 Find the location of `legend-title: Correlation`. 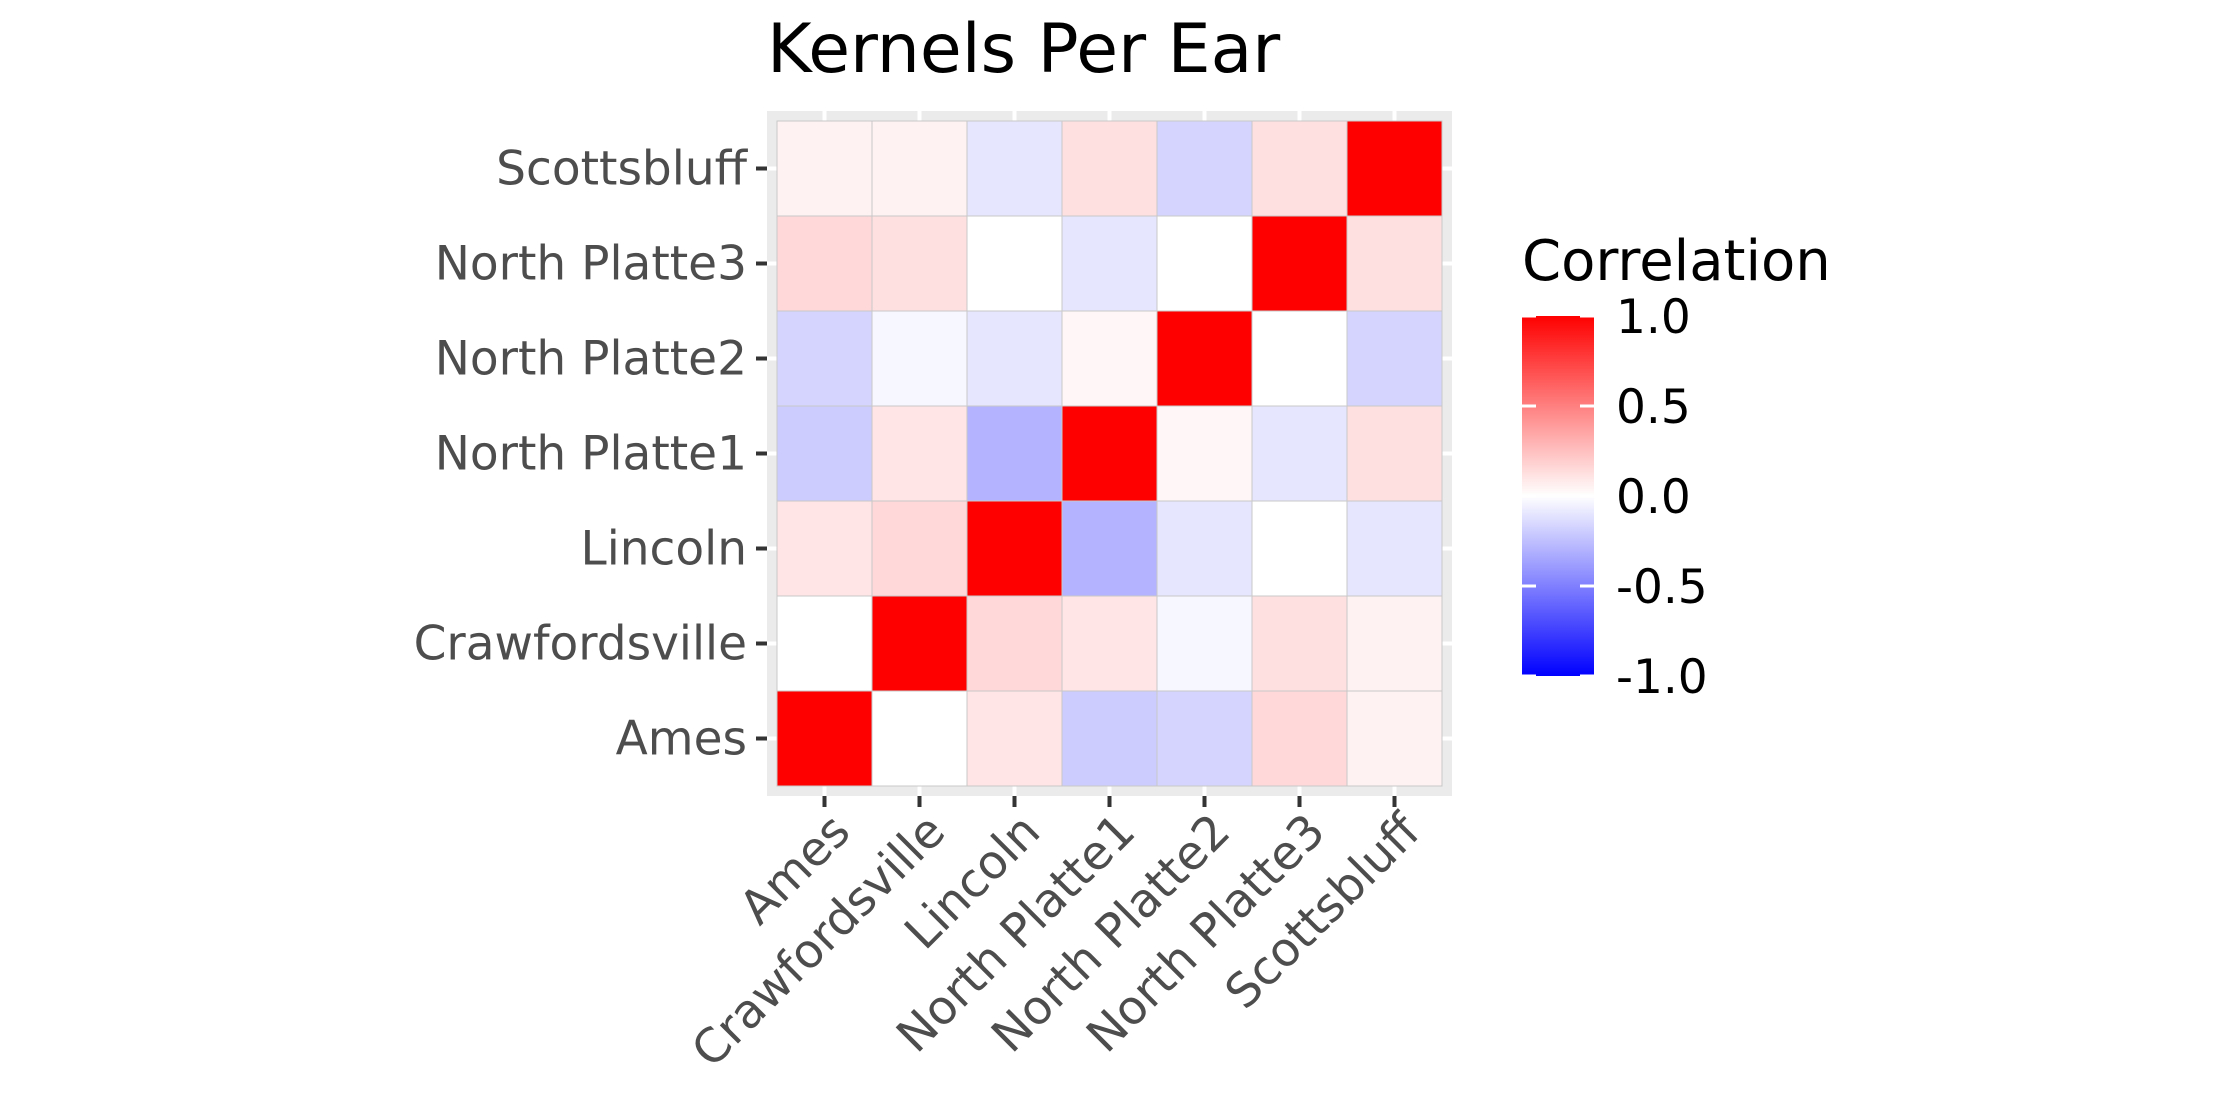

legend-title: Correlation is located at coordinates (1676, 261).